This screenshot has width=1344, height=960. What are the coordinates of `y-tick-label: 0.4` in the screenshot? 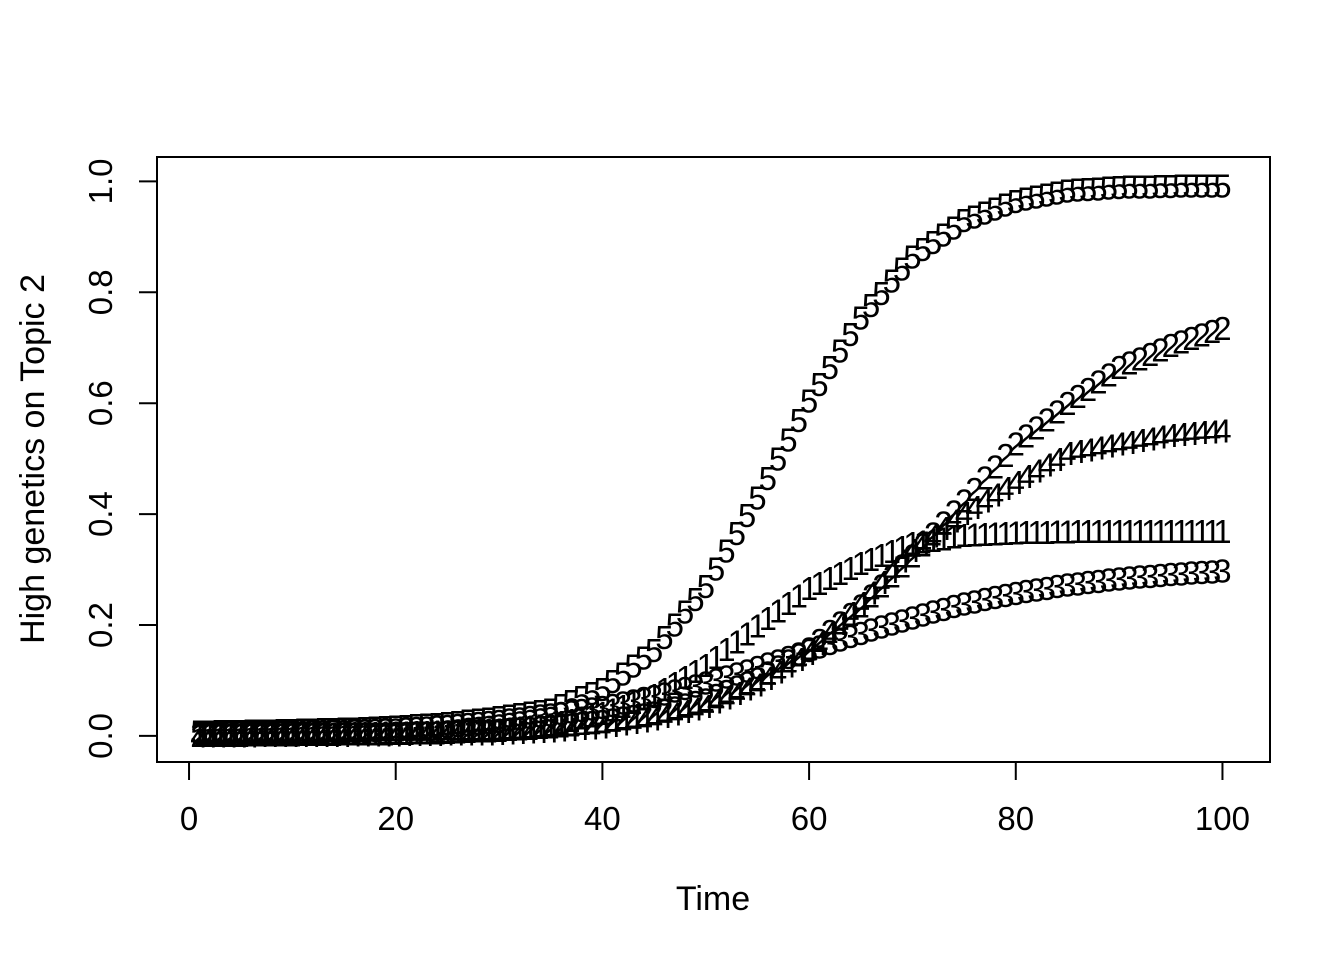 It's located at (100, 514).